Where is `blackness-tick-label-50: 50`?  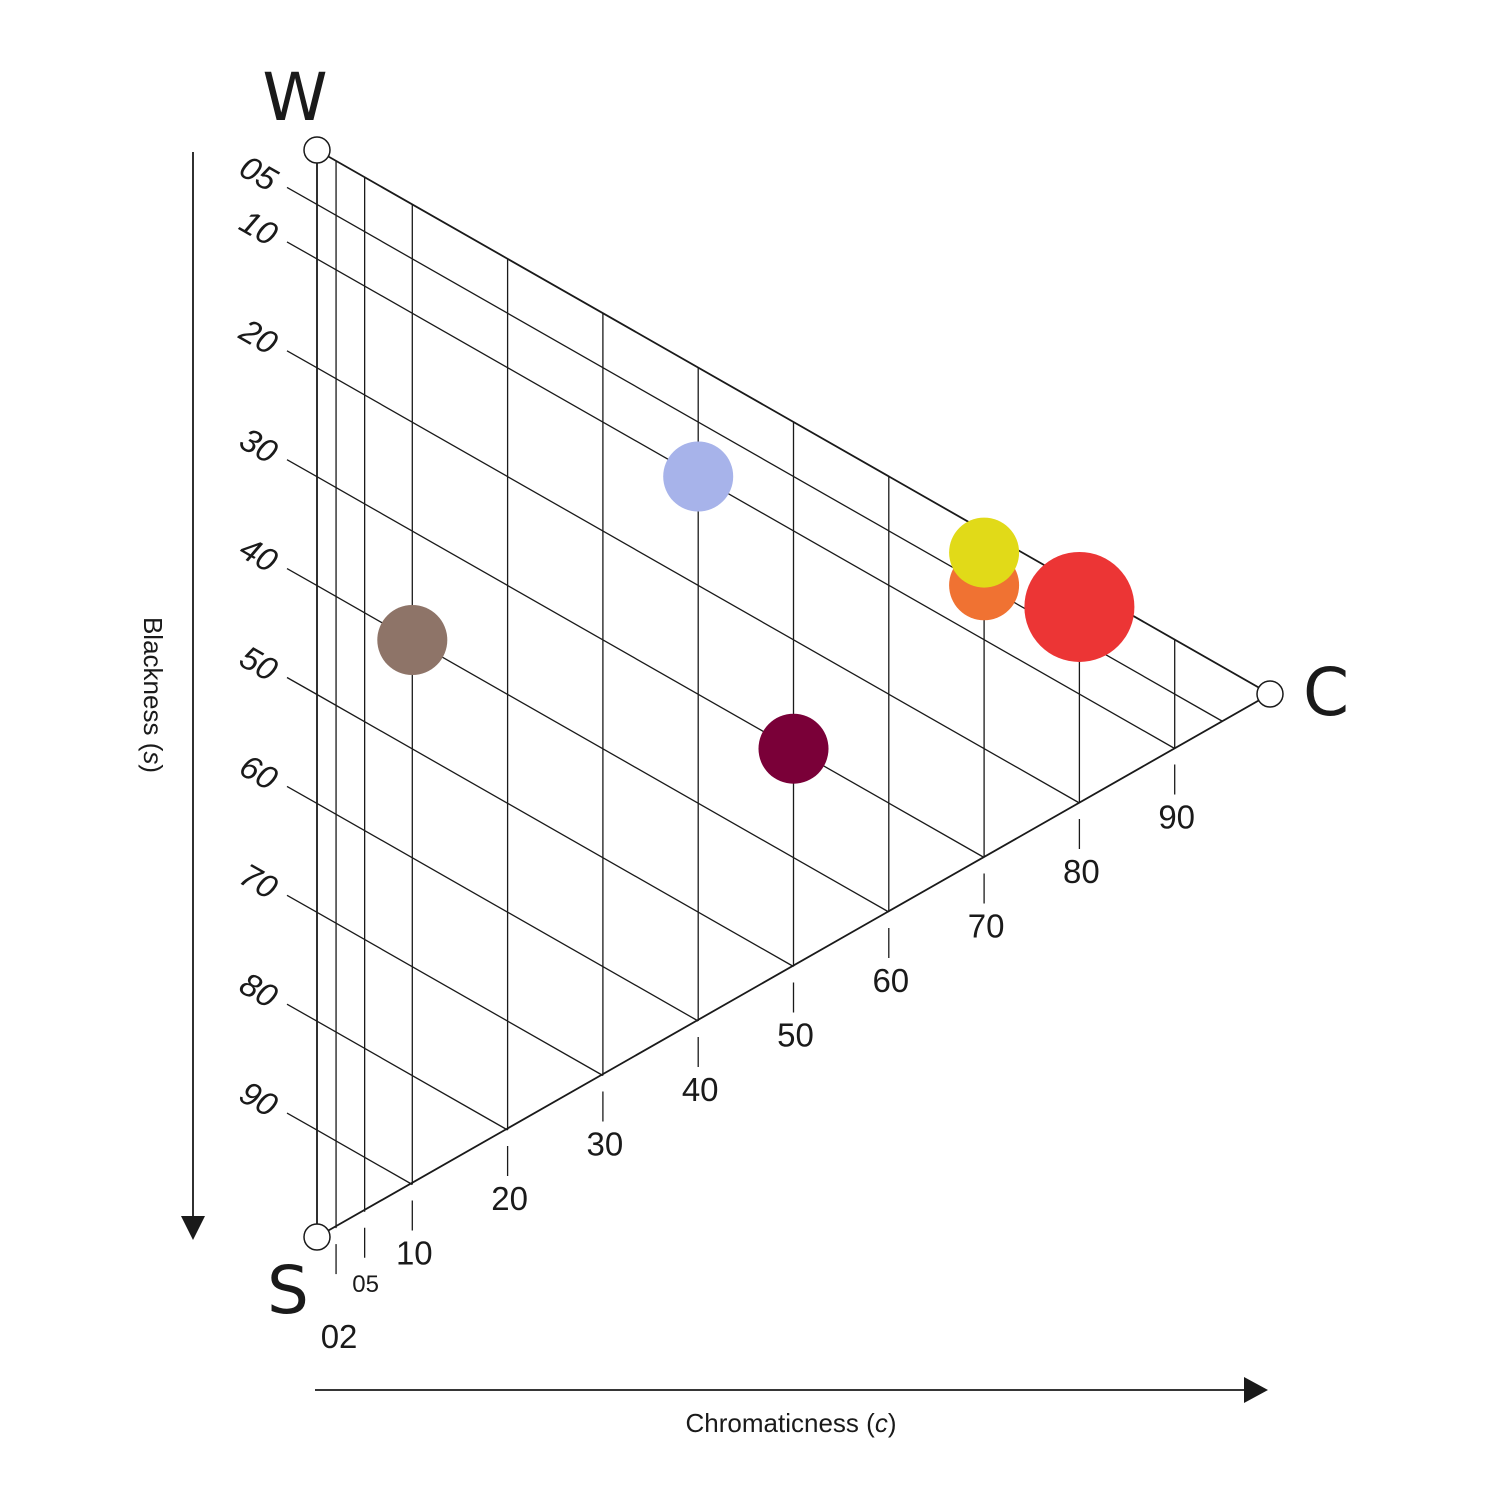 blackness-tick-label-50: 50 is located at coordinates (259, 663).